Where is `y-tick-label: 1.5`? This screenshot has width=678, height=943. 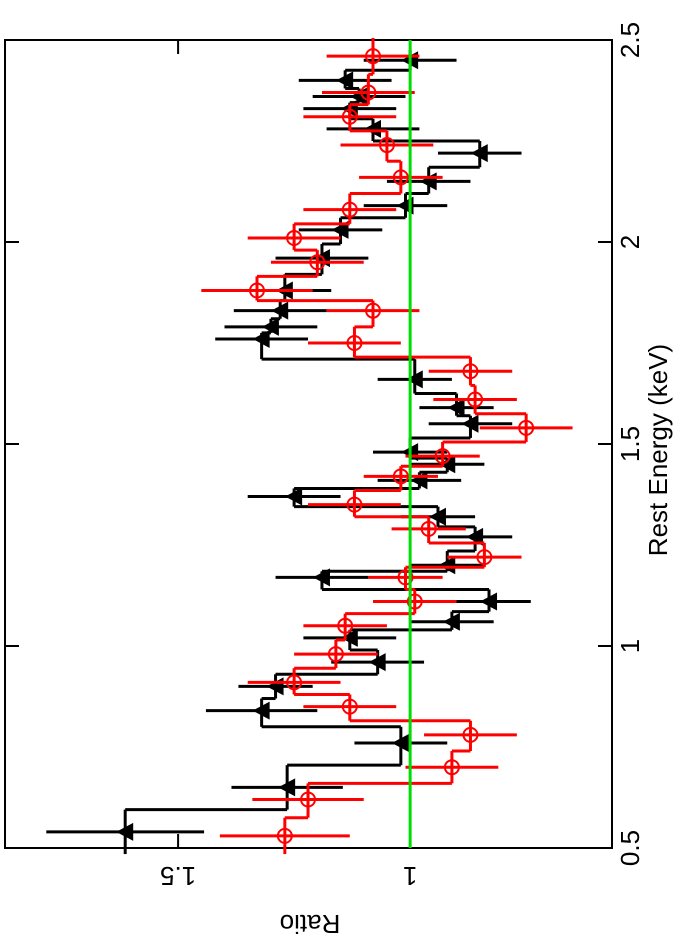
y-tick-label: 1.5 is located at coordinates (178, 876).